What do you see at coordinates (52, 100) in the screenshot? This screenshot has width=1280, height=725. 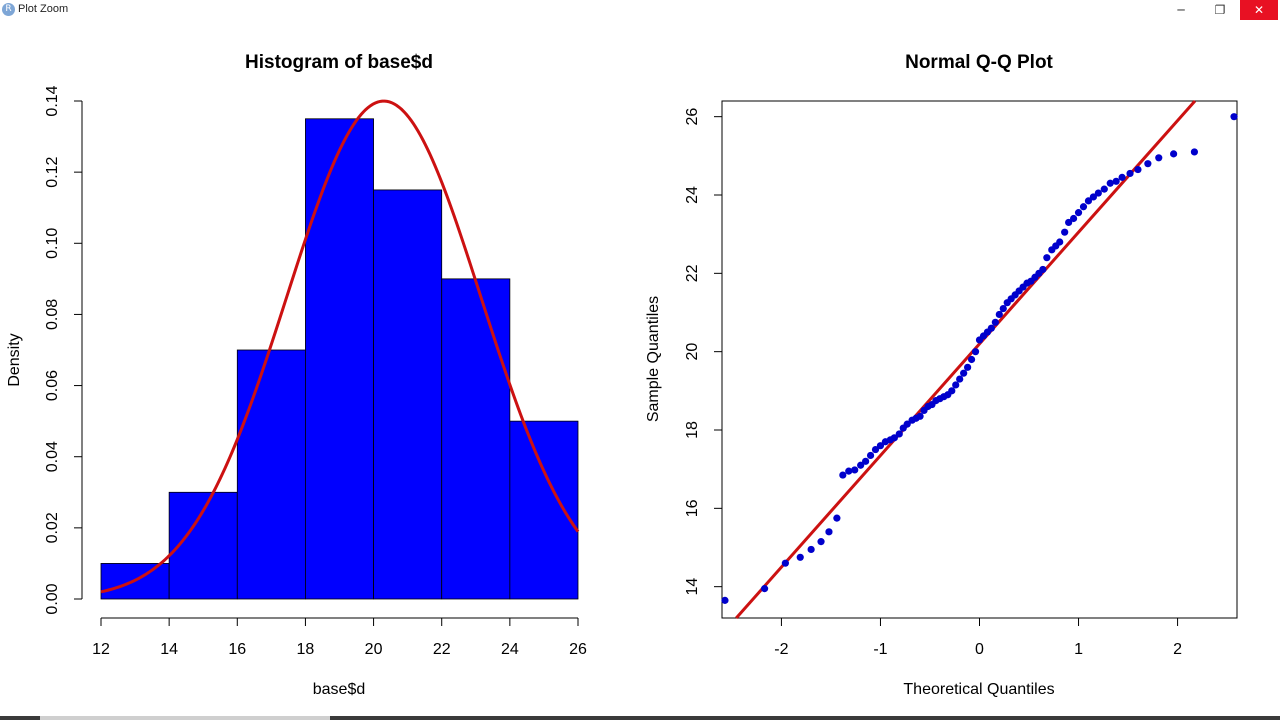 I see `hist-y-tick-label: 0.14` at bounding box center [52, 100].